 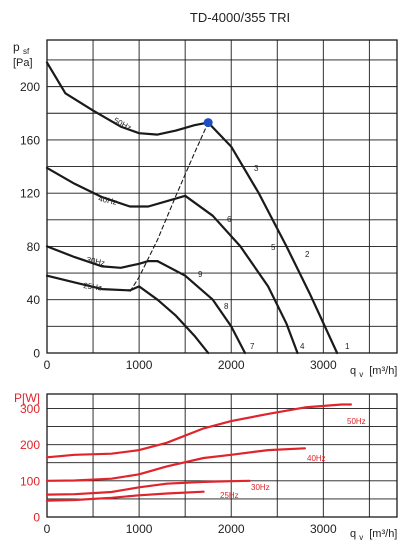 I want to click on label-4: 4, so click(x=302, y=346).